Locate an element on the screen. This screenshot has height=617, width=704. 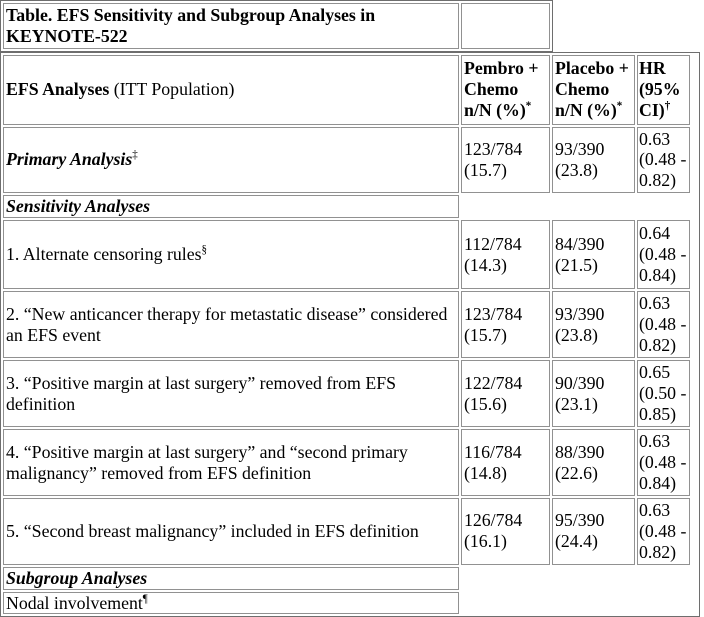
cell-sensitivity-4-placebo-value: 88/390 (22.6) is located at coordinates (593, 463).